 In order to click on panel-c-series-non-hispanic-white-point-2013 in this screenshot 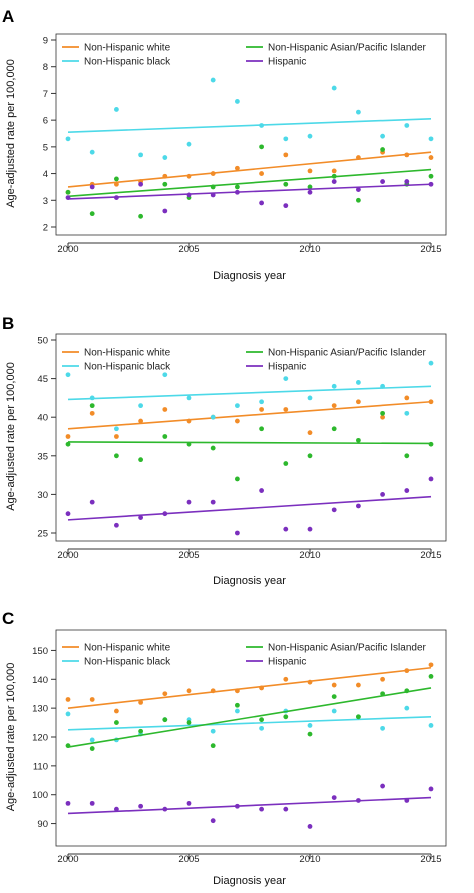, I will do `click(382, 679)`.